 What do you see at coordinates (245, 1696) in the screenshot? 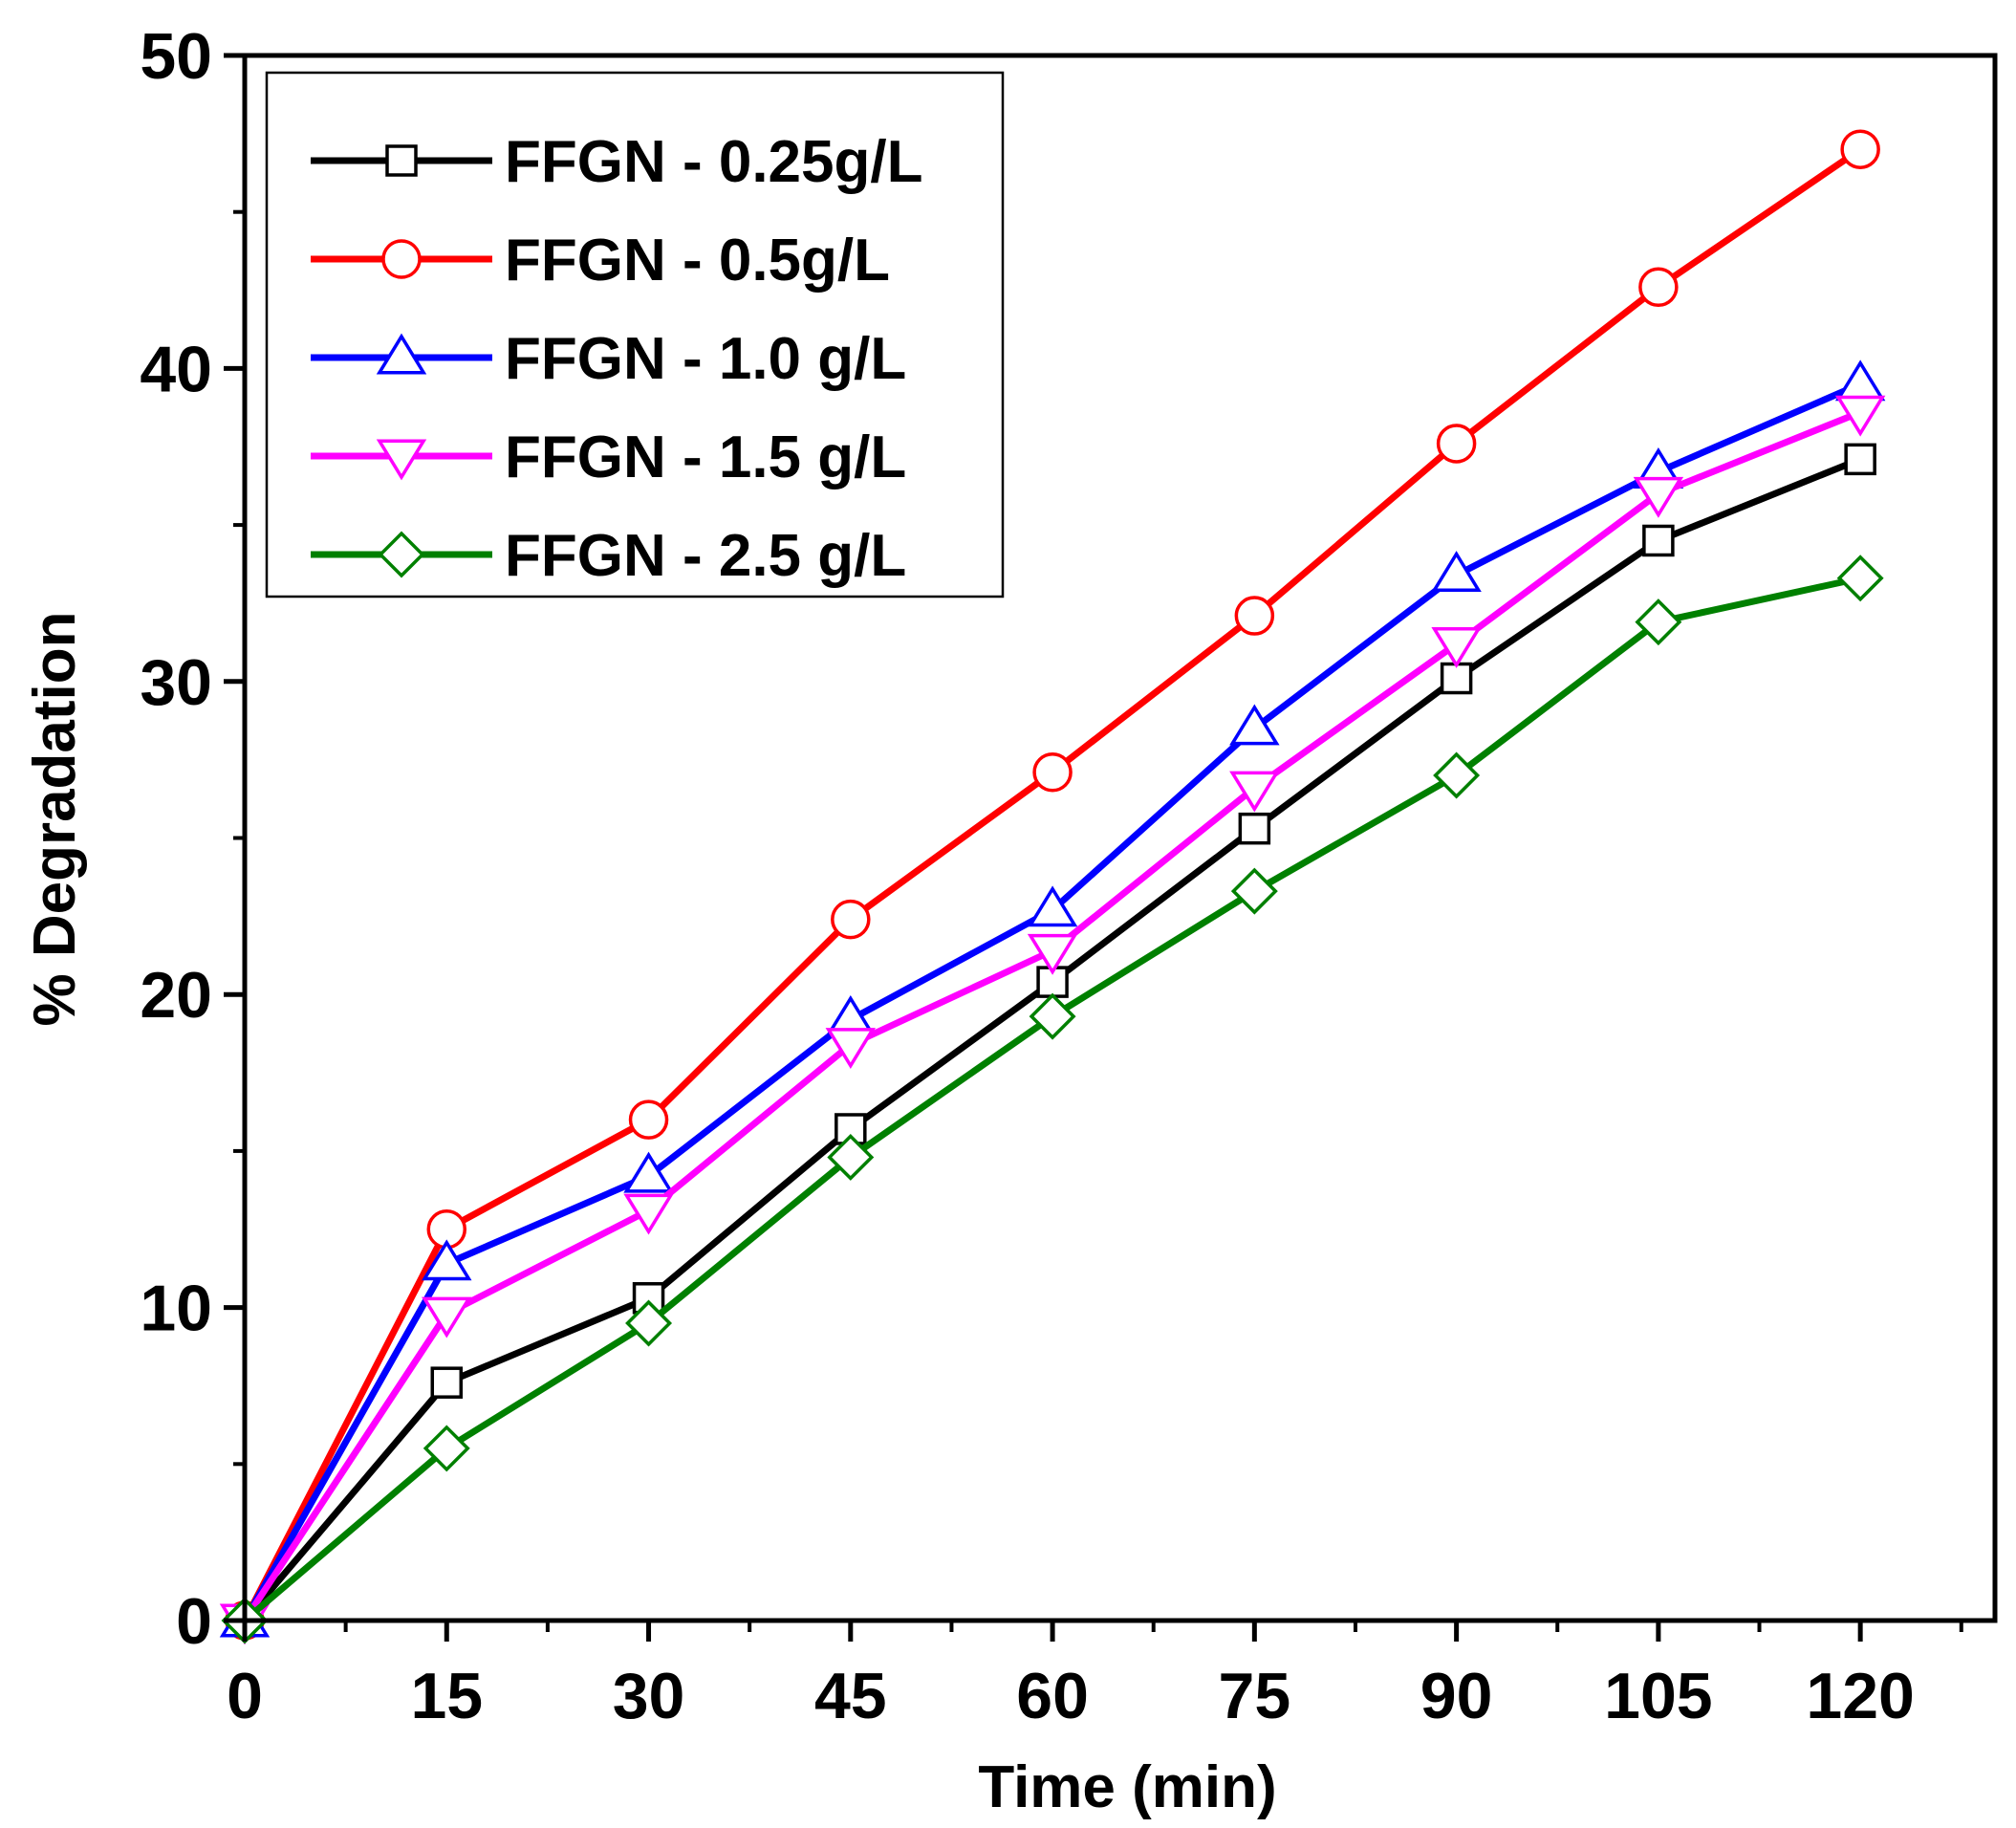
I see `x-tick-label: 0` at bounding box center [245, 1696].